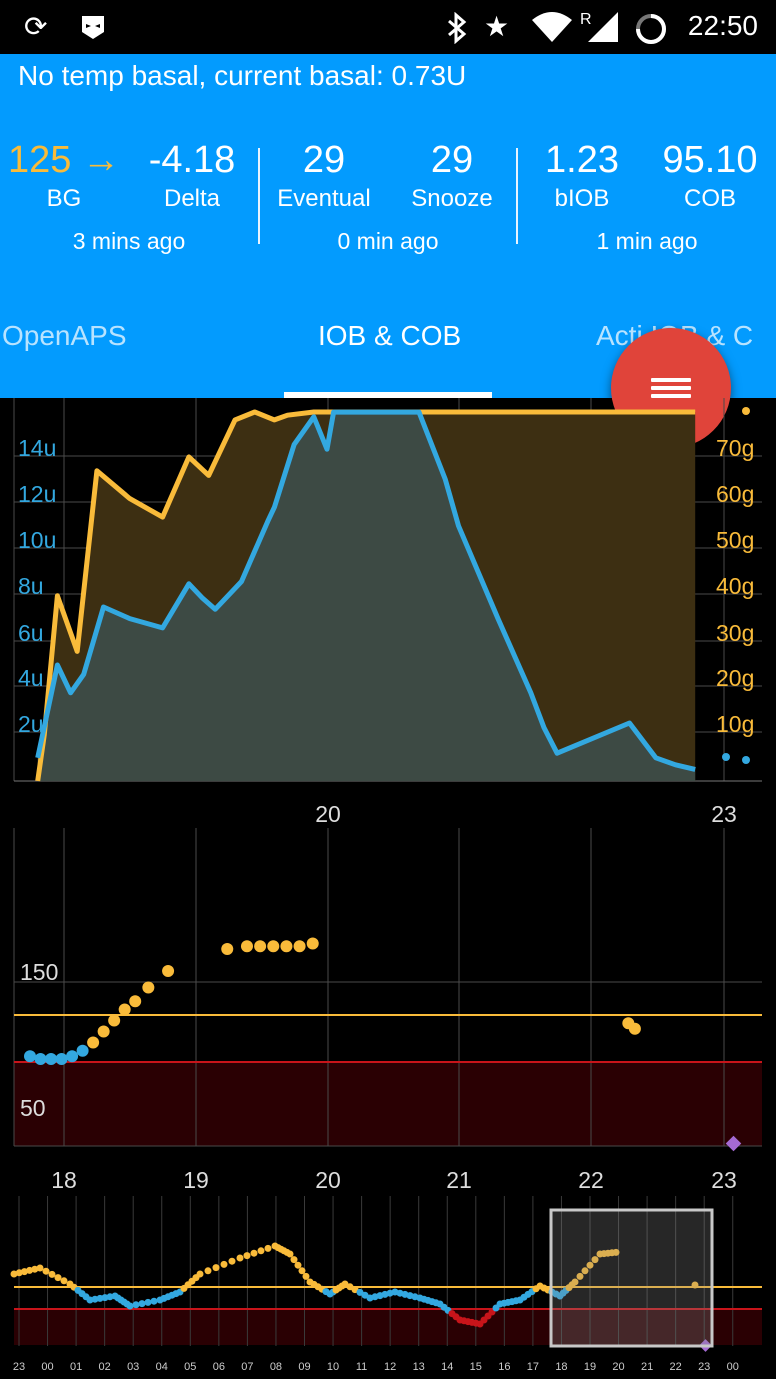 The height and width of the screenshot is (1379, 776). I want to click on biob-value: 1.23, so click(582, 160).